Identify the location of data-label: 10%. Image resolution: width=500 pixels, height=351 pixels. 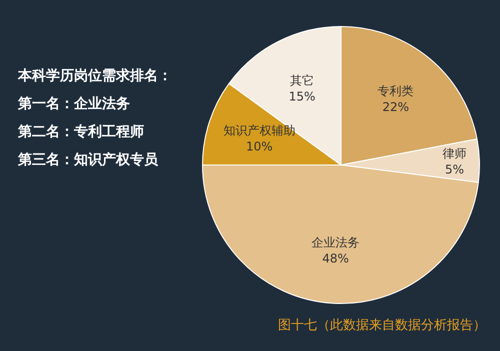
(259, 146).